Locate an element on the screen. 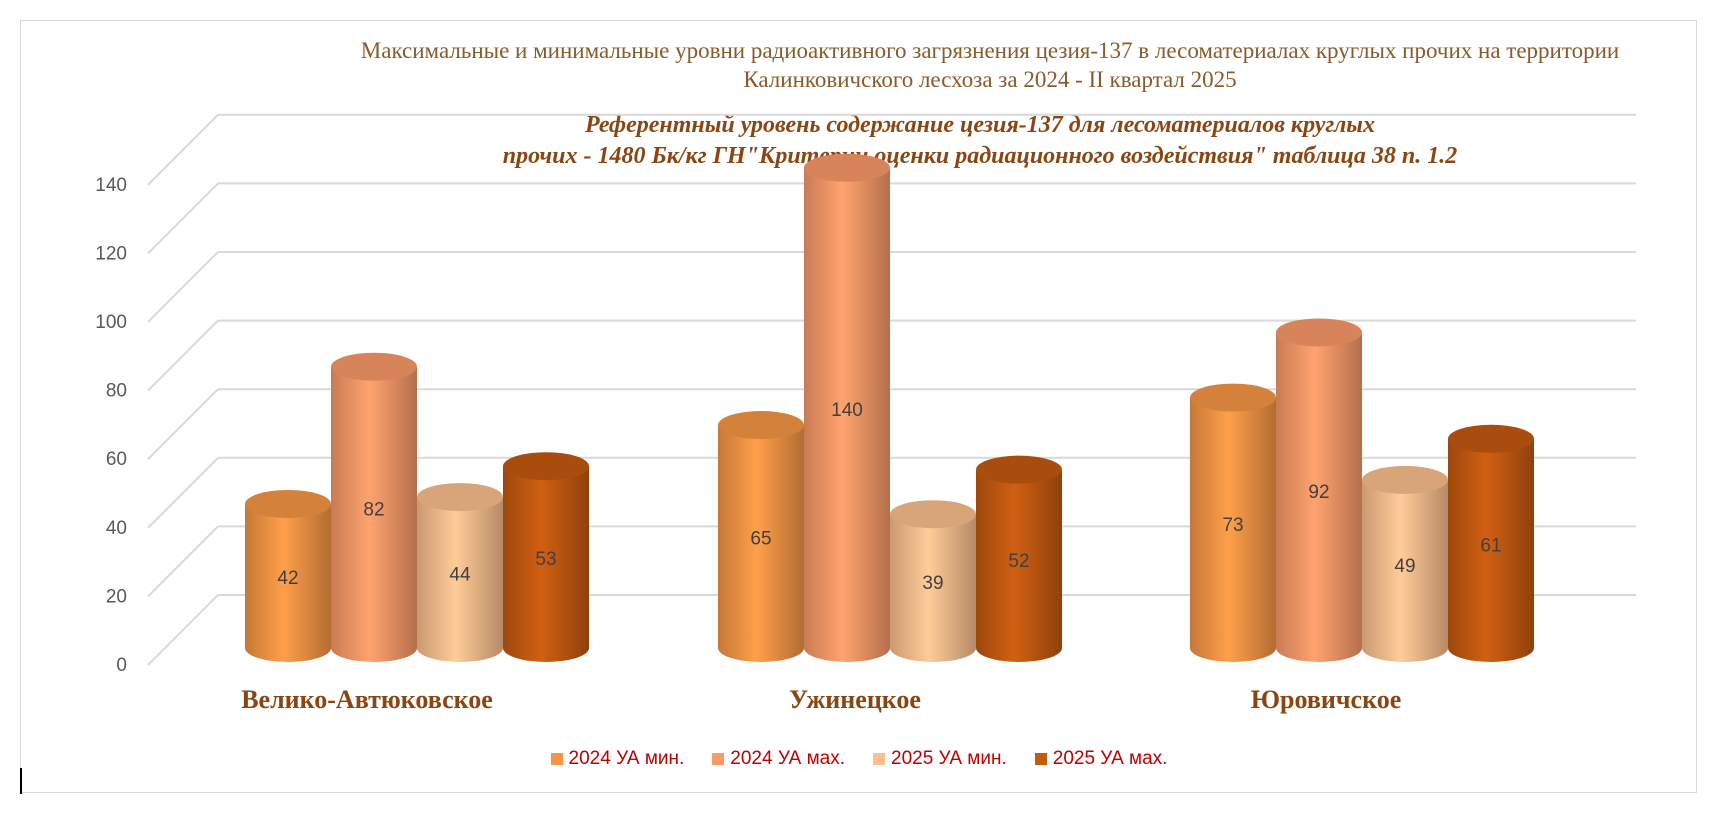 The image size is (1718, 820). data-label: 65 is located at coordinates (760, 539).